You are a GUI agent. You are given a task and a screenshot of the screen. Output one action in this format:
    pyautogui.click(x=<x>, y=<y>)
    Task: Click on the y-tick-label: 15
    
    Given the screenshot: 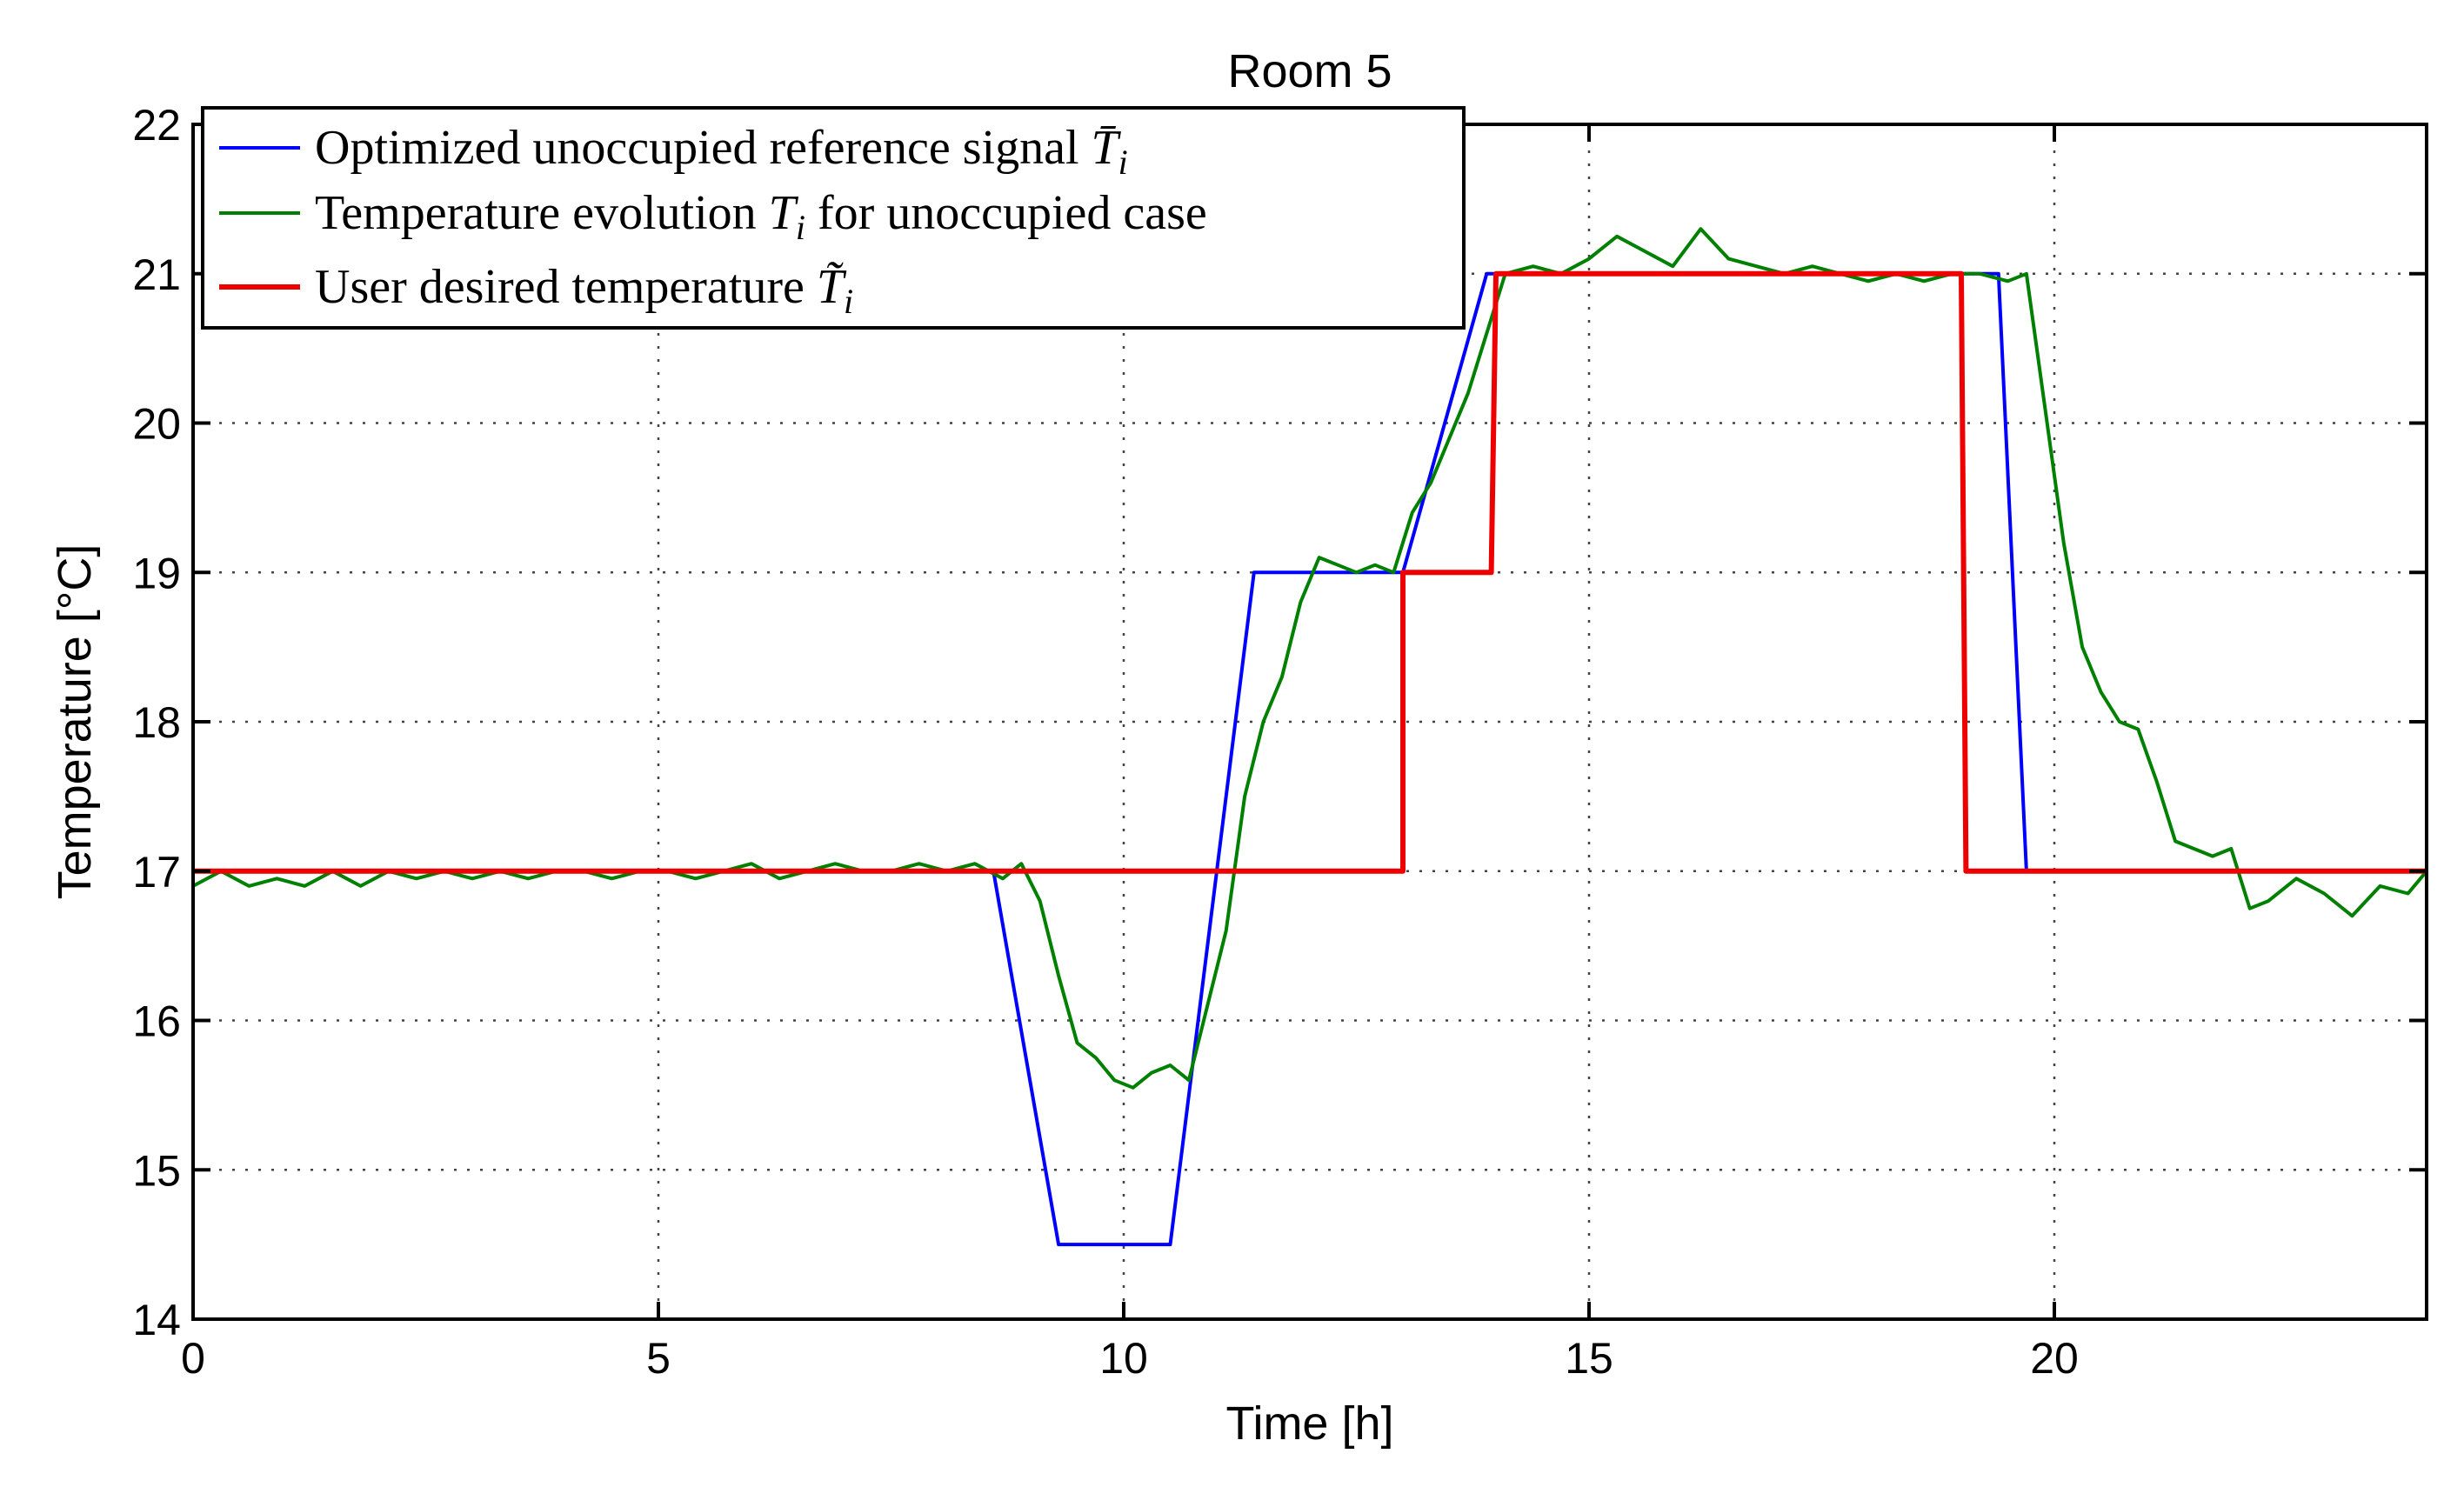 What is the action you would take?
    pyautogui.click(x=156, y=1170)
    